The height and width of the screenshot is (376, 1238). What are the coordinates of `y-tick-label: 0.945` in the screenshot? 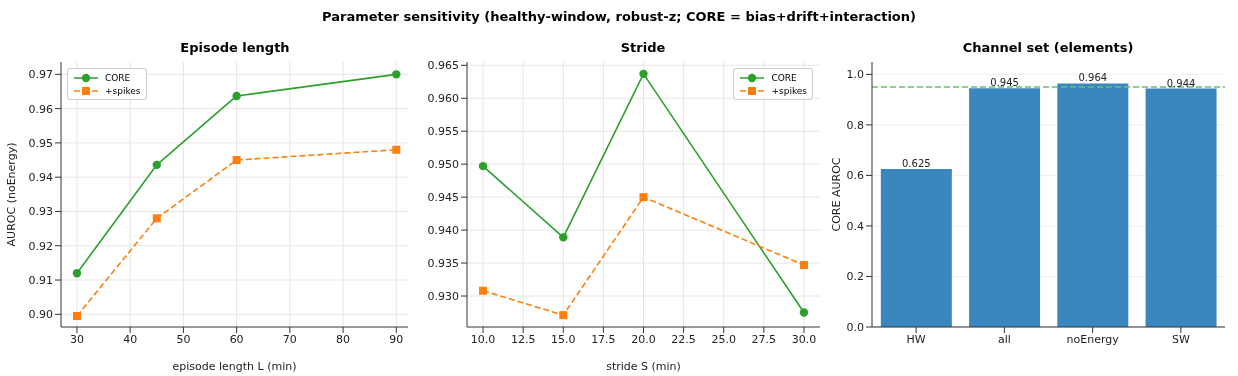 It's located at (443, 198).